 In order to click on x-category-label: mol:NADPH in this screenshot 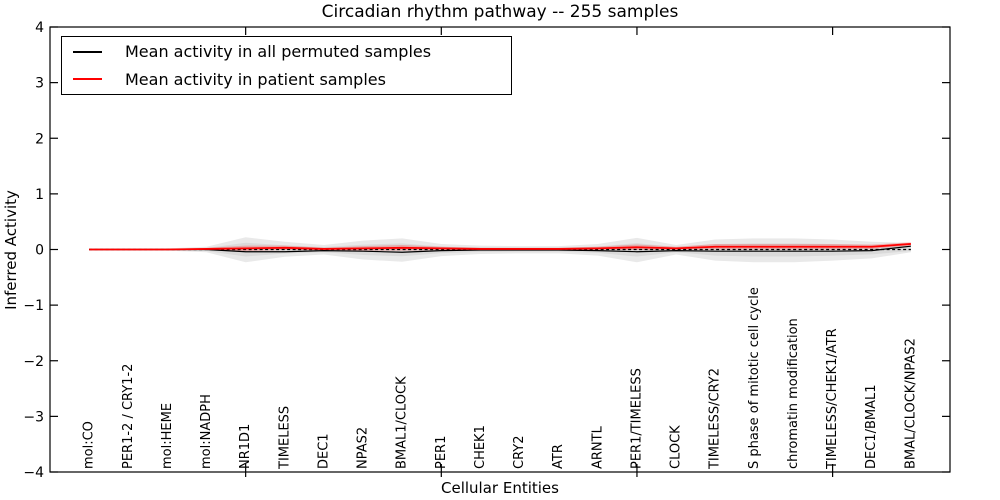, I will do `click(206, 431)`.